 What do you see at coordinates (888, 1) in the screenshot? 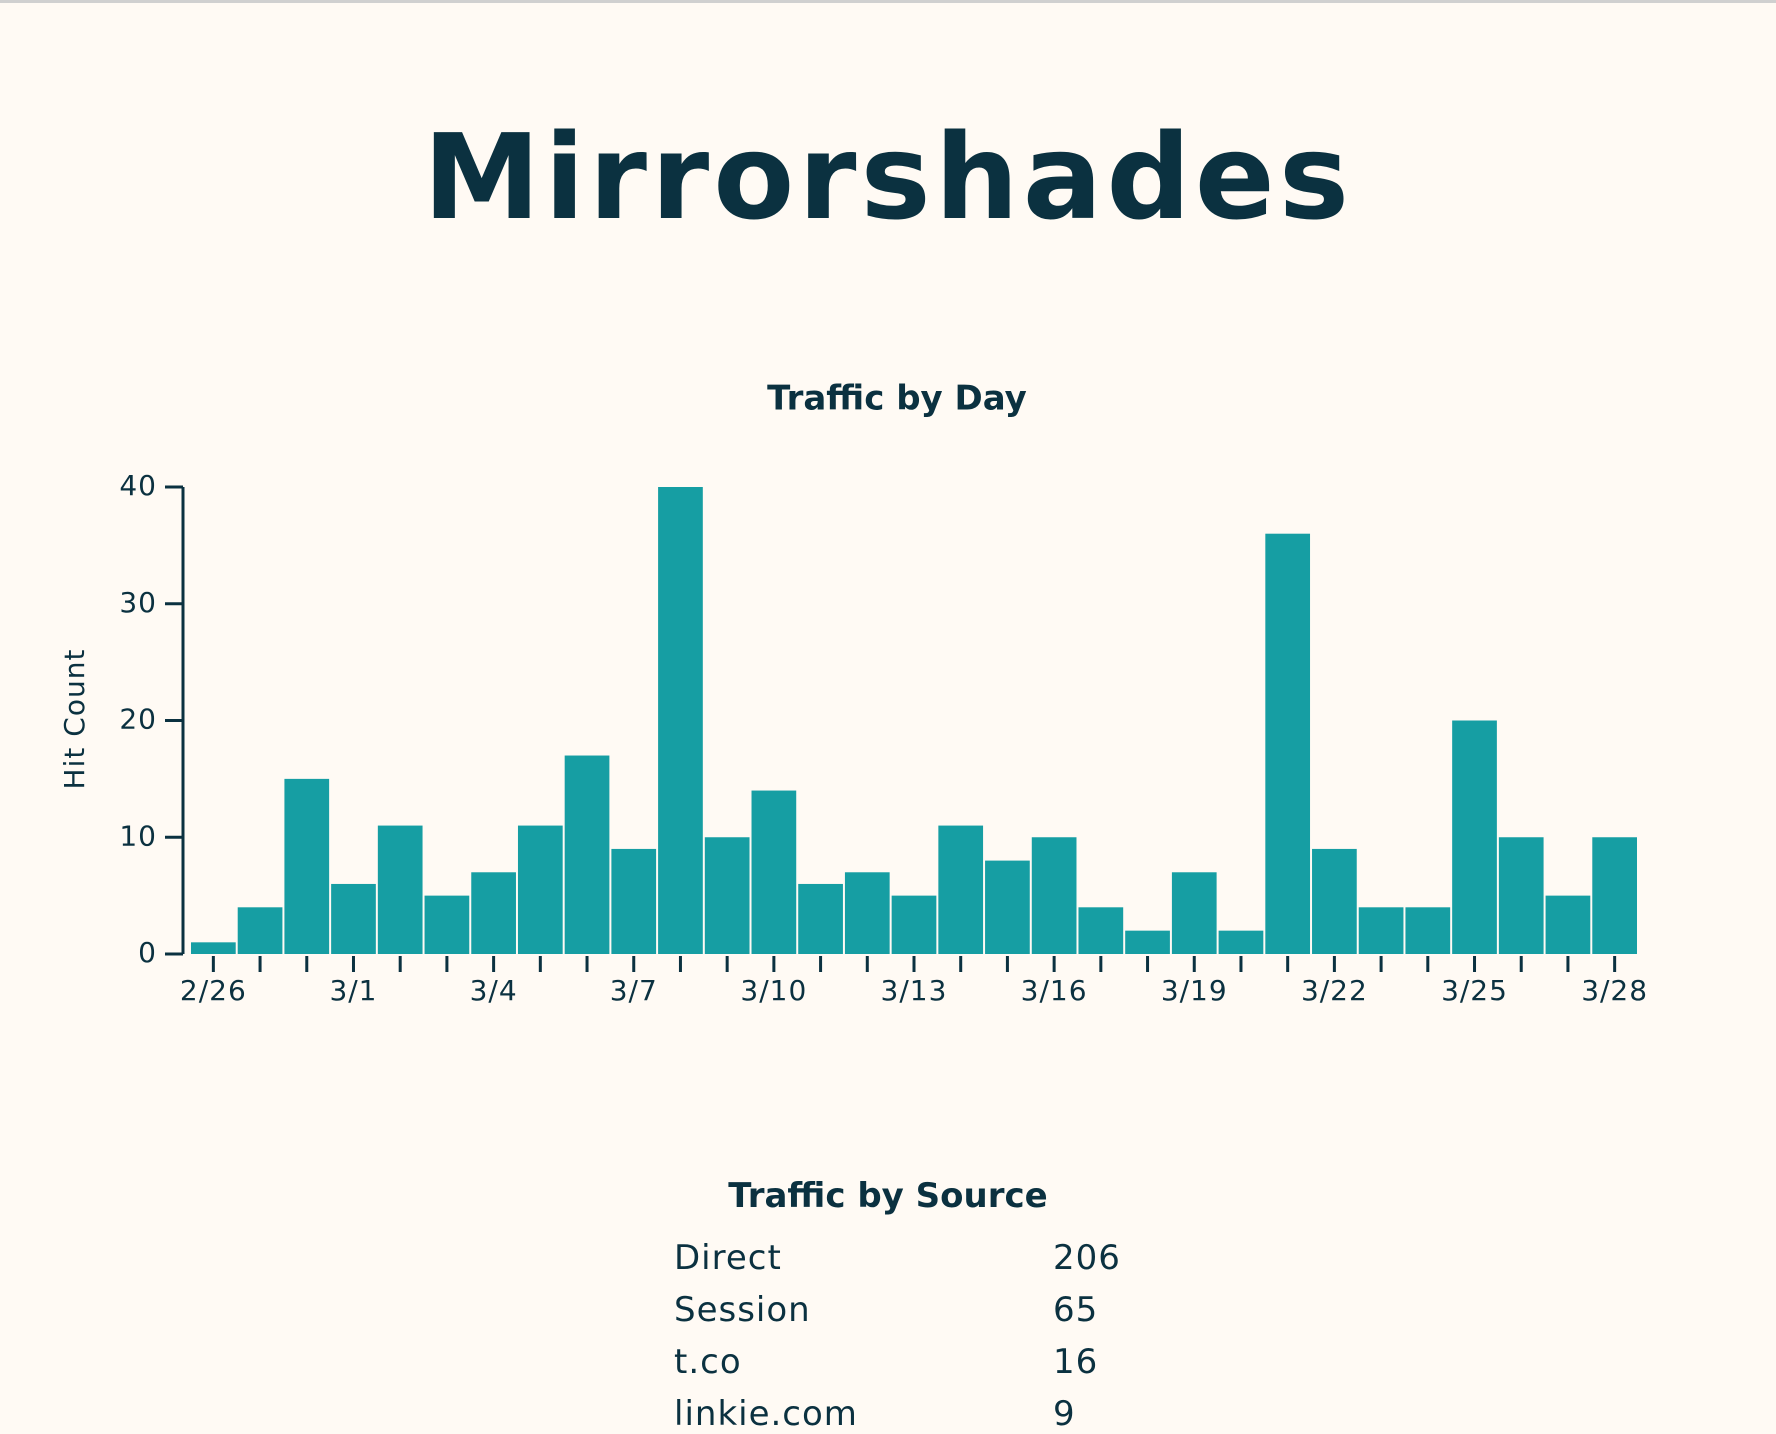
I see `window-border` at bounding box center [888, 1].